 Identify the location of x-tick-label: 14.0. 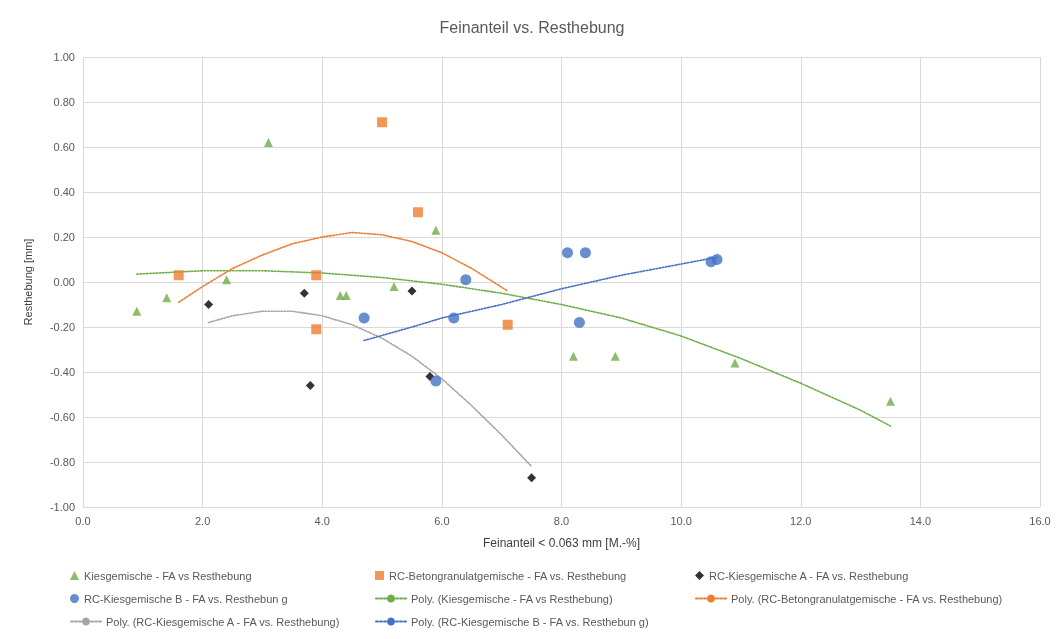
(920, 520).